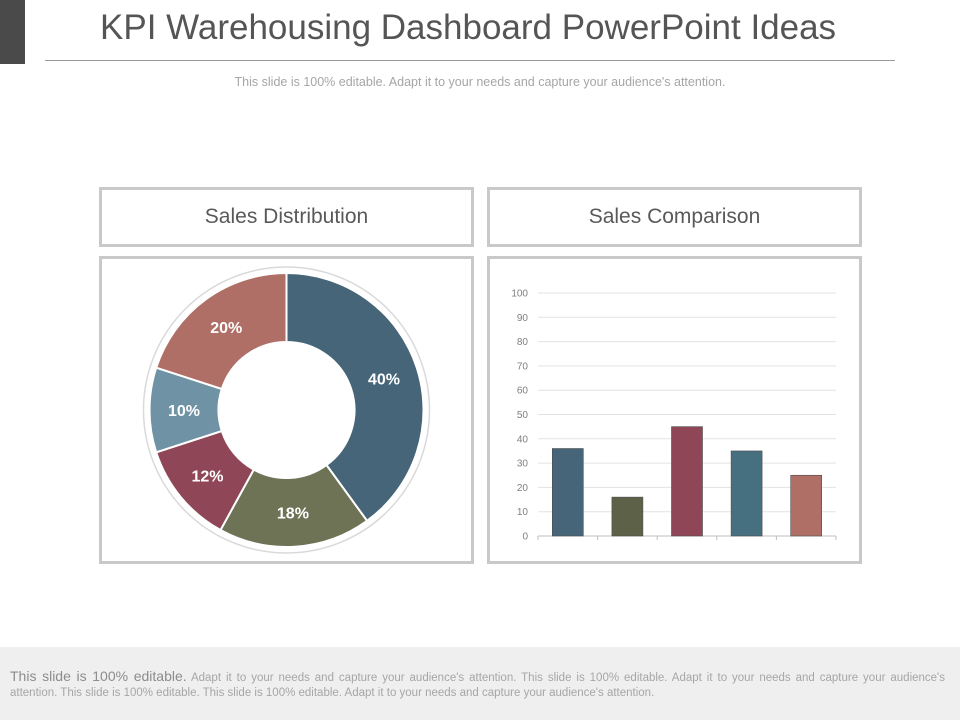  What do you see at coordinates (208, 476) in the screenshot?
I see `donut-slice-label: 12%` at bounding box center [208, 476].